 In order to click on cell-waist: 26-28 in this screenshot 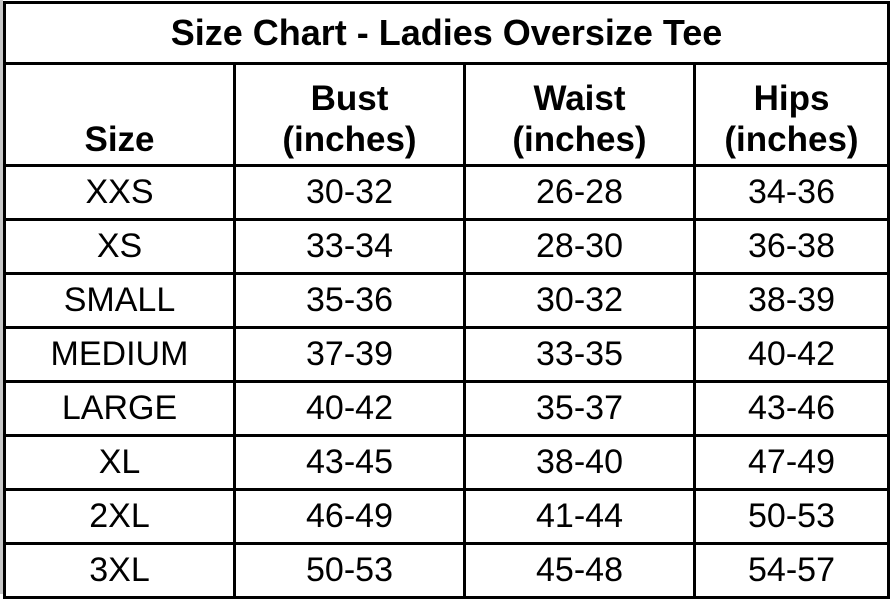, I will do `click(579, 192)`.